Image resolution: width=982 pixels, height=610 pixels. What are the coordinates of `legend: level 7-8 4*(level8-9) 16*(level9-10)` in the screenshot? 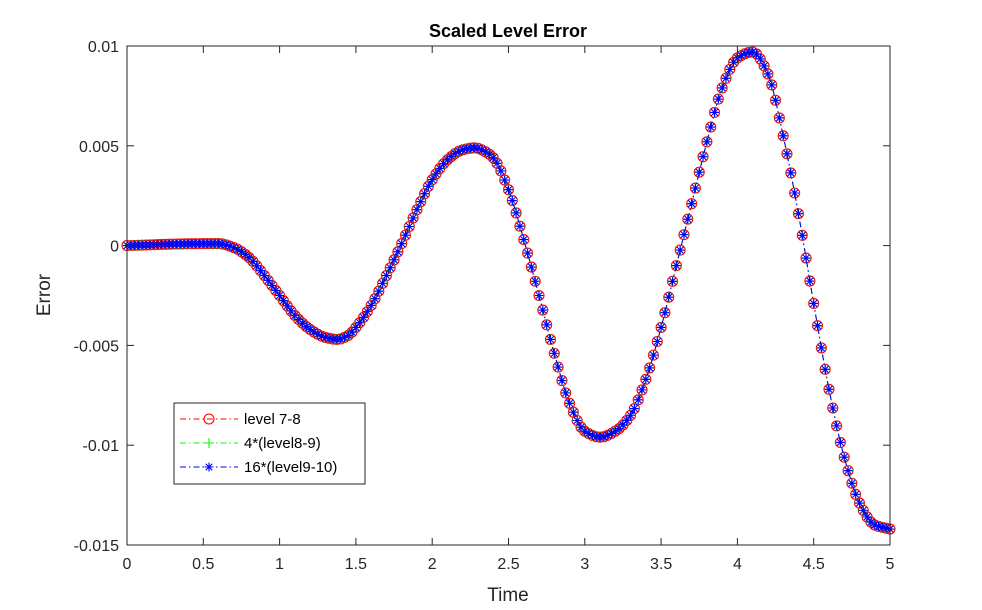 It's located at (269, 443).